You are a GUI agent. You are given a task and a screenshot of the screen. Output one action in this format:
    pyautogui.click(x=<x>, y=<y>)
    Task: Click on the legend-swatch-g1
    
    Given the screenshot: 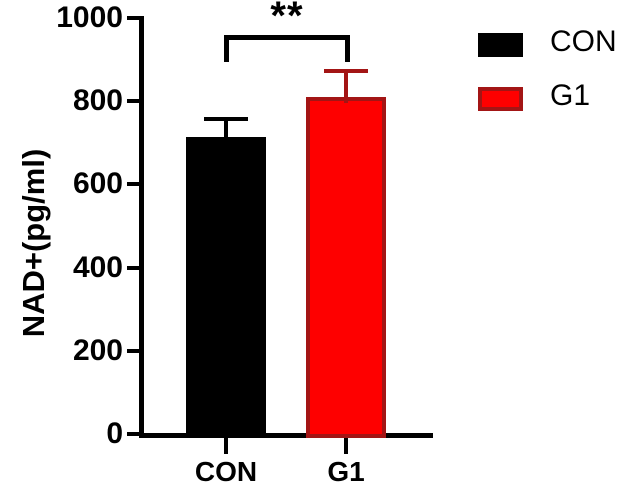 What is the action you would take?
    pyautogui.click(x=500, y=99)
    